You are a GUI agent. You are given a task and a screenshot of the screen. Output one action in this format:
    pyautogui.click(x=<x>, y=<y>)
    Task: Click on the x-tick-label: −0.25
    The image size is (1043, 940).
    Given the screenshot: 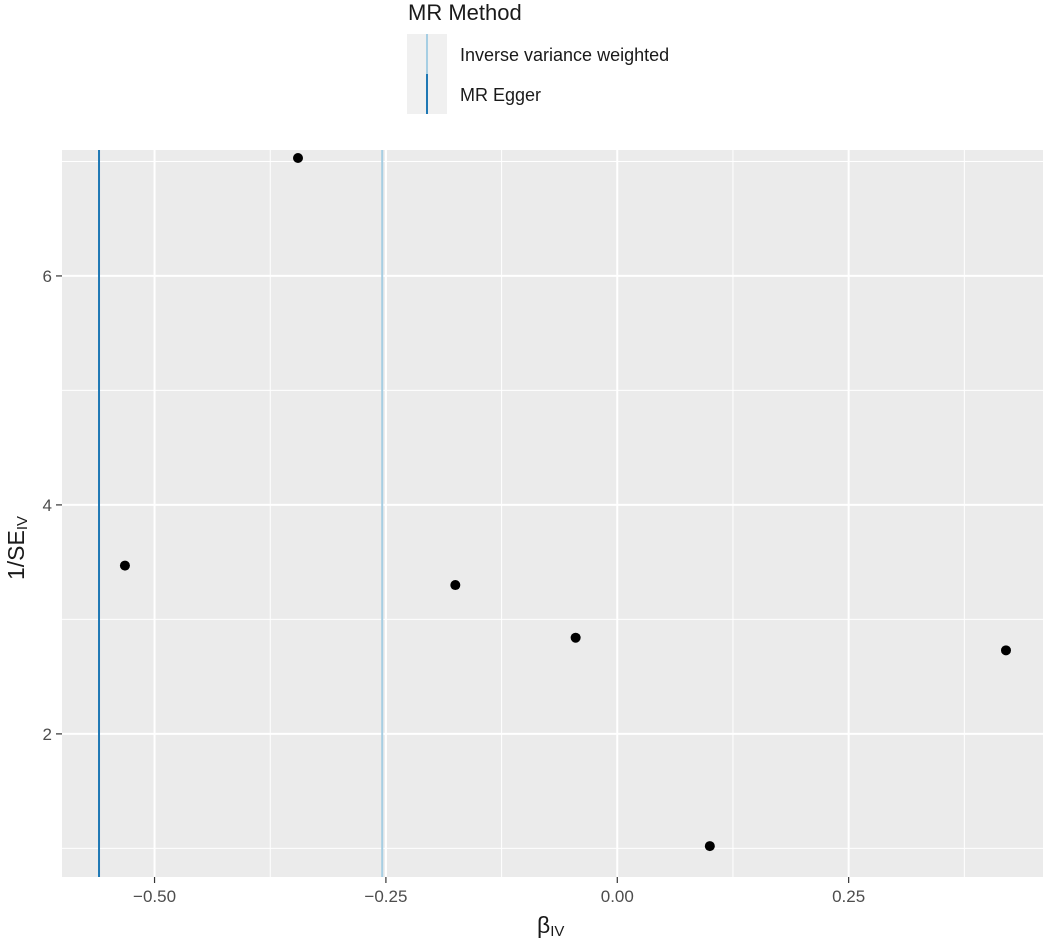 What is the action you would take?
    pyautogui.click(x=385, y=896)
    